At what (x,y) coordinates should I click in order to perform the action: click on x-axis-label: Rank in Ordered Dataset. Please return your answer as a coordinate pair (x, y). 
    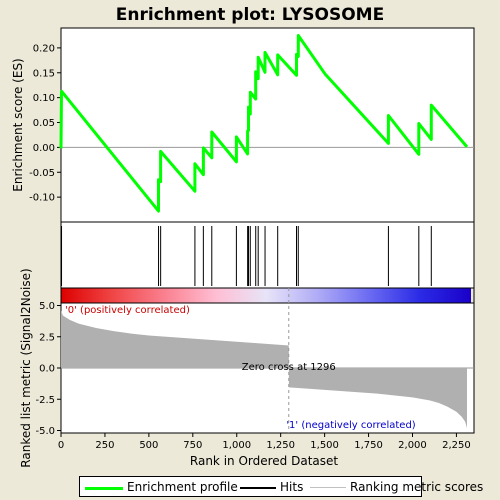
    Looking at the image, I should click on (264, 461).